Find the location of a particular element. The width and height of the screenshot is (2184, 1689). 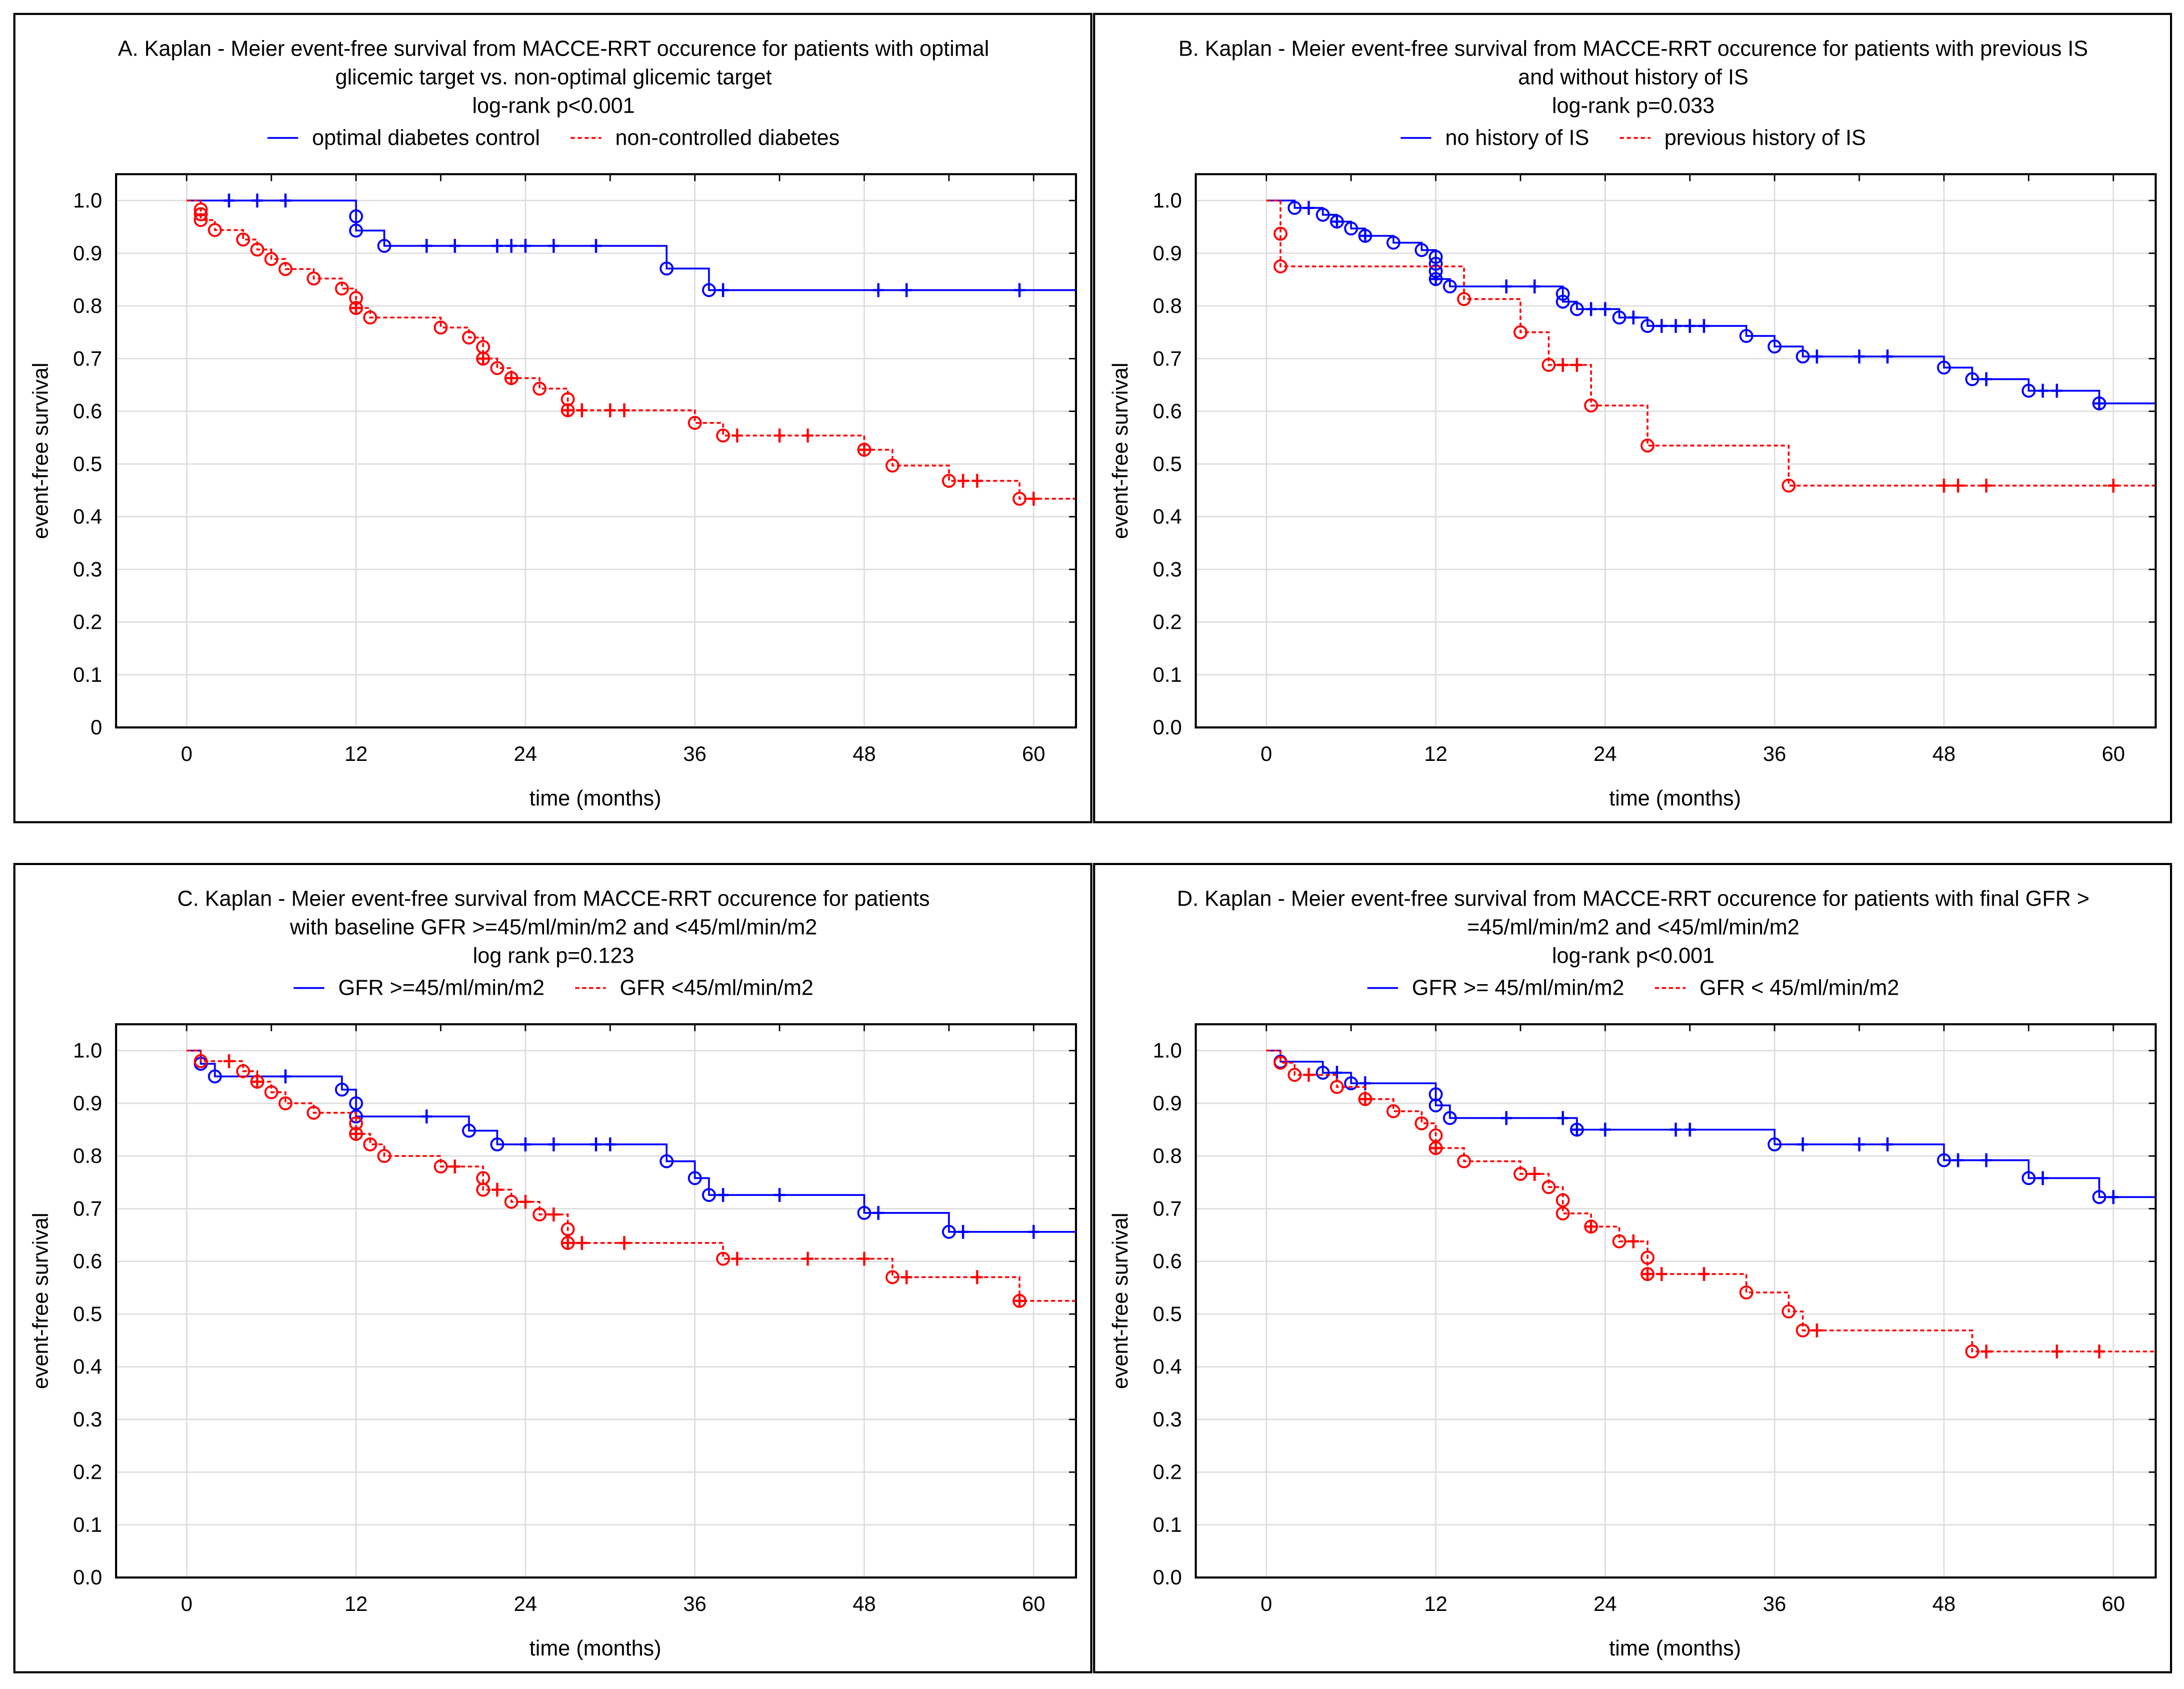

legend: GFR >=45/ml/min/m2 GFR <45/ml/min/m2 is located at coordinates (553, 988).